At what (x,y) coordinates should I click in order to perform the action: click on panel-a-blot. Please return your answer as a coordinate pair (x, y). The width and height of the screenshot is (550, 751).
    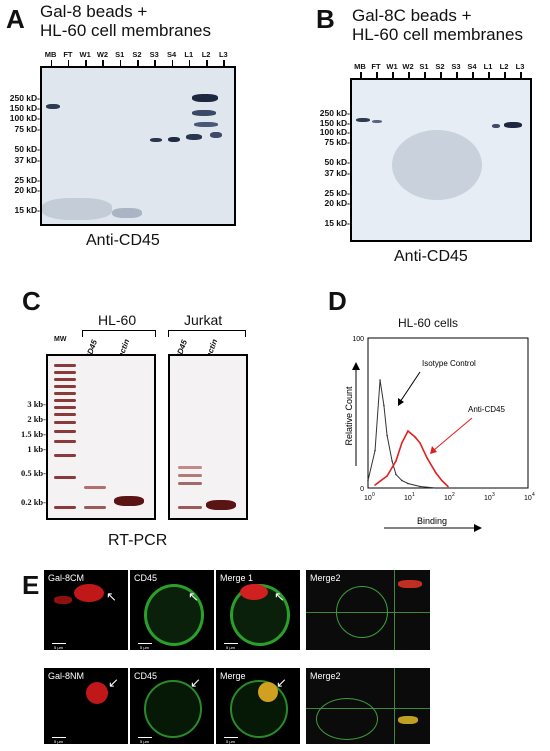
    Looking at the image, I should click on (138, 146).